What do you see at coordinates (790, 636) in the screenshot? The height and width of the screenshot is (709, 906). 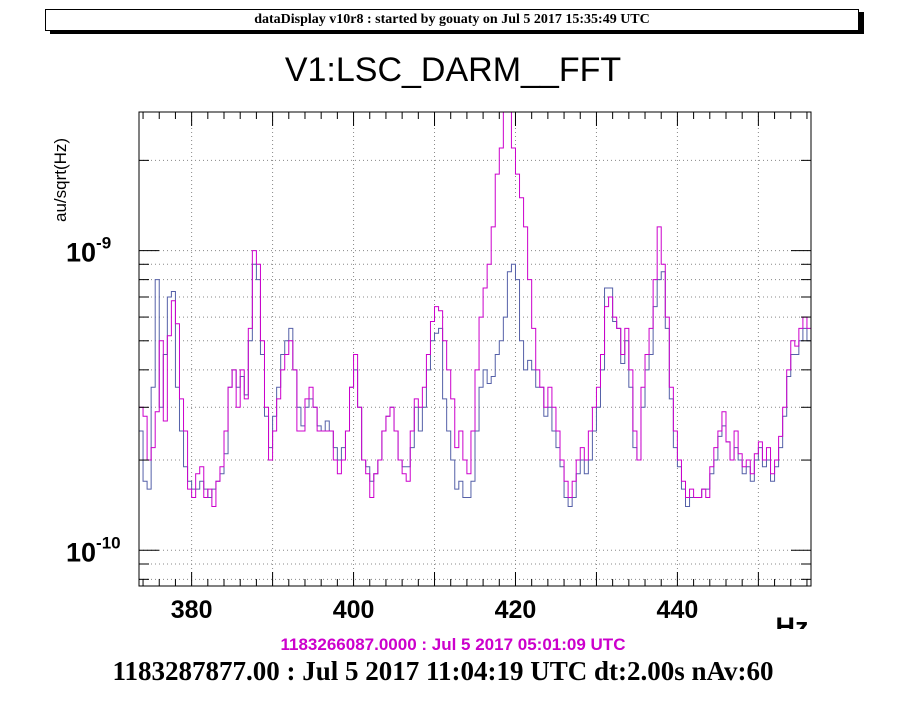 I see `x-label-mask` at bounding box center [790, 636].